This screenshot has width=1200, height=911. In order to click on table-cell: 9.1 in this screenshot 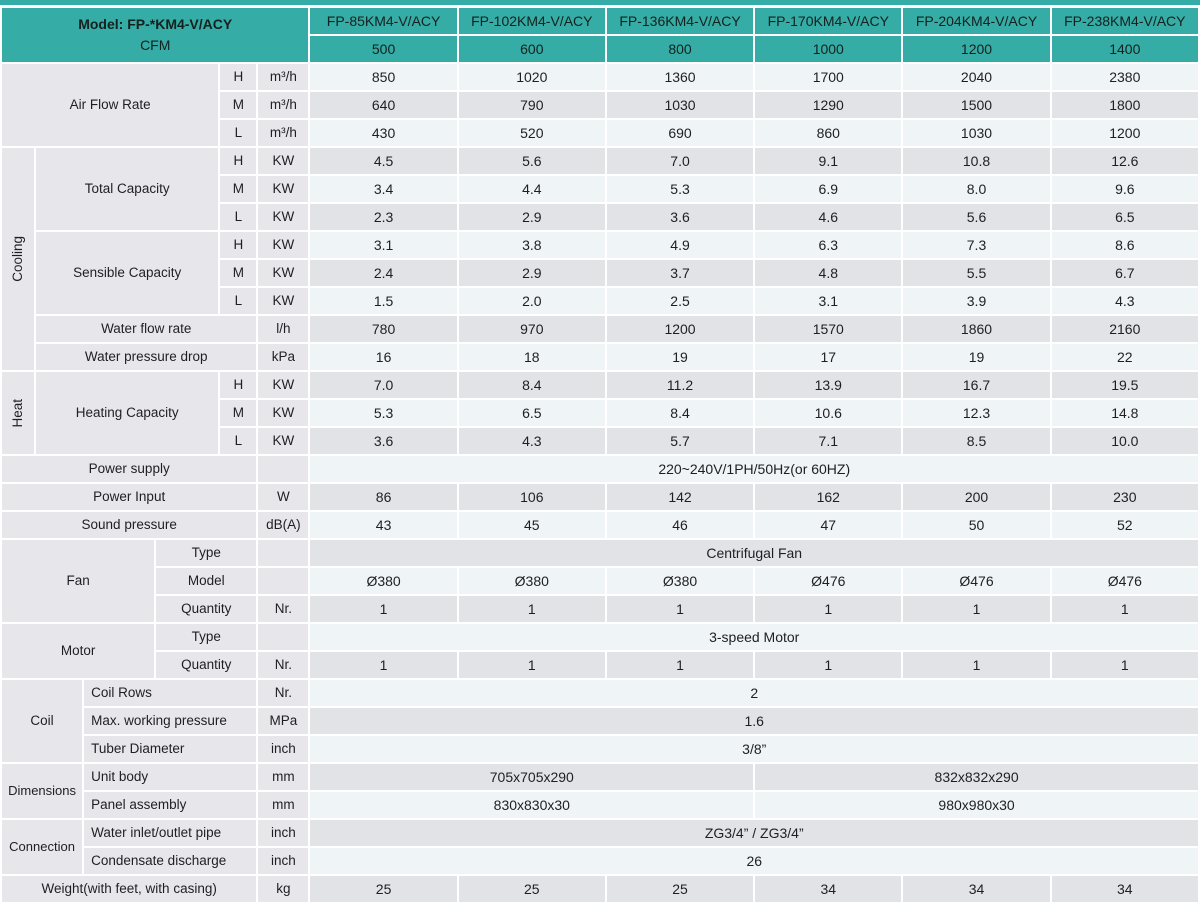, I will do `click(828, 161)`.